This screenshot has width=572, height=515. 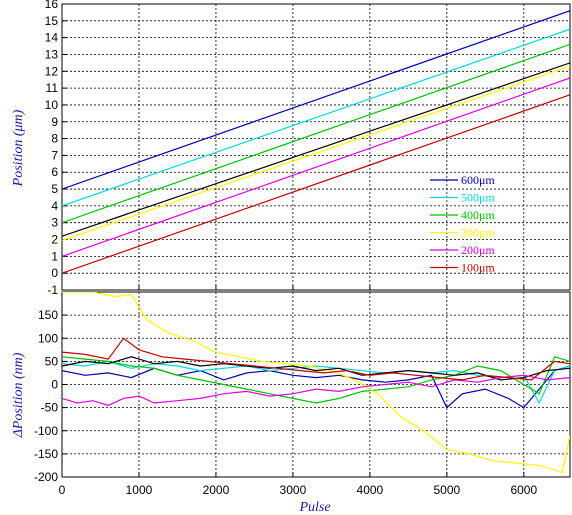 I want to click on y-tick-label: -150, so click(x=46, y=454).